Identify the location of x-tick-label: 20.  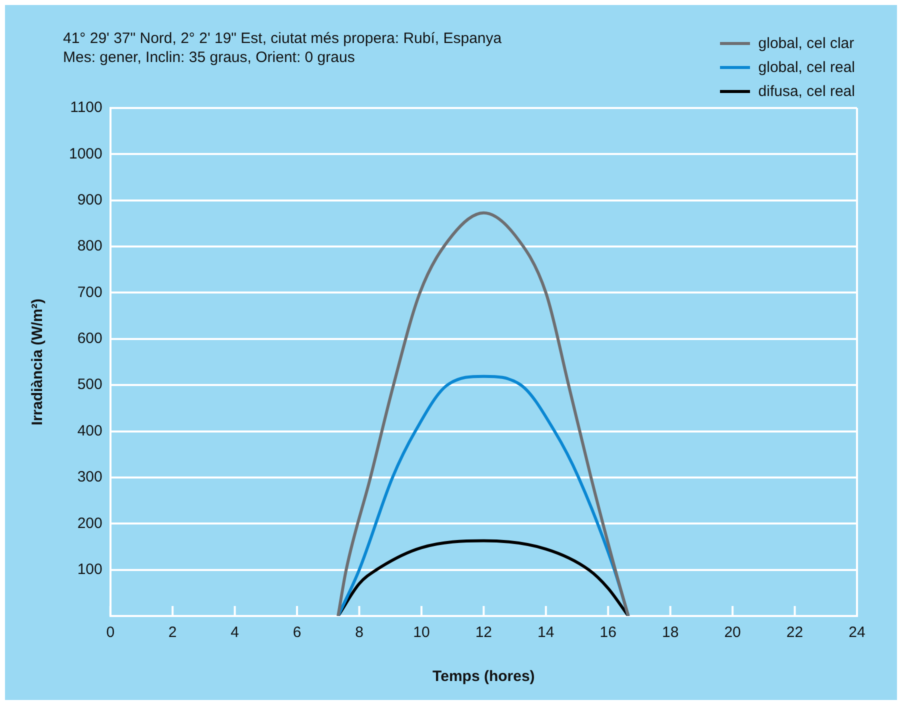
(732, 633).